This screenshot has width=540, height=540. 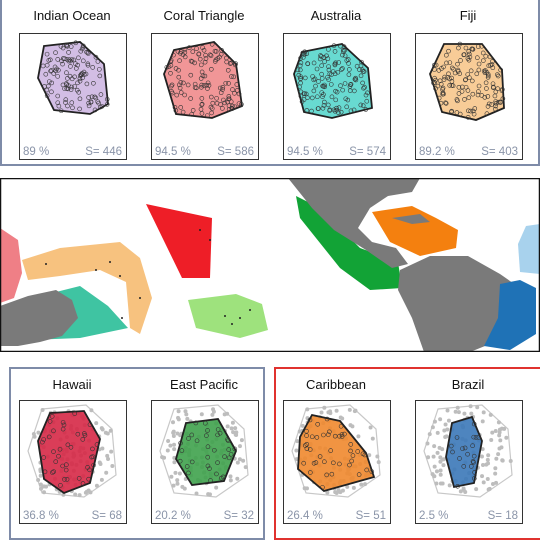 What do you see at coordinates (41, 516) in the screenshot?
I see `percent-label: 36.8 %` at bounding box center [41, 516].